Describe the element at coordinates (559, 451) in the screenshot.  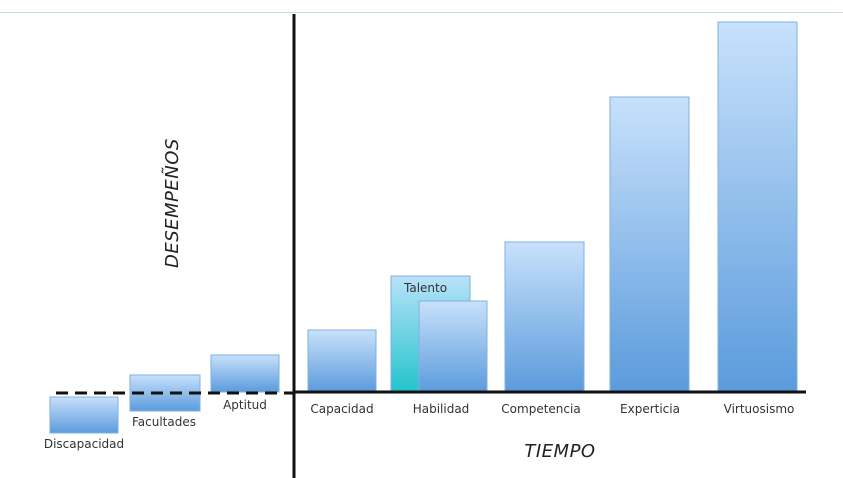
I see `x-axis-title: TIEMPO` at that location.